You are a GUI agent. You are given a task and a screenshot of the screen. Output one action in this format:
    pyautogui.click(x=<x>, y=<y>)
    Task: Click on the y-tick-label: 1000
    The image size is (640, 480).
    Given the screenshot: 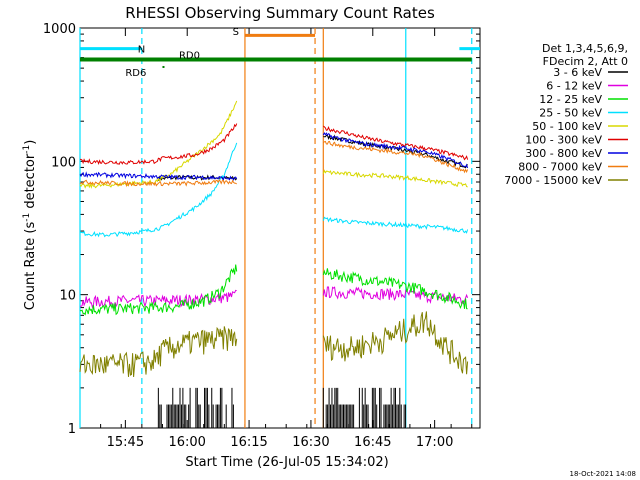 What is the action you would take?
    pyautogui.click(x=59, y=29)
    